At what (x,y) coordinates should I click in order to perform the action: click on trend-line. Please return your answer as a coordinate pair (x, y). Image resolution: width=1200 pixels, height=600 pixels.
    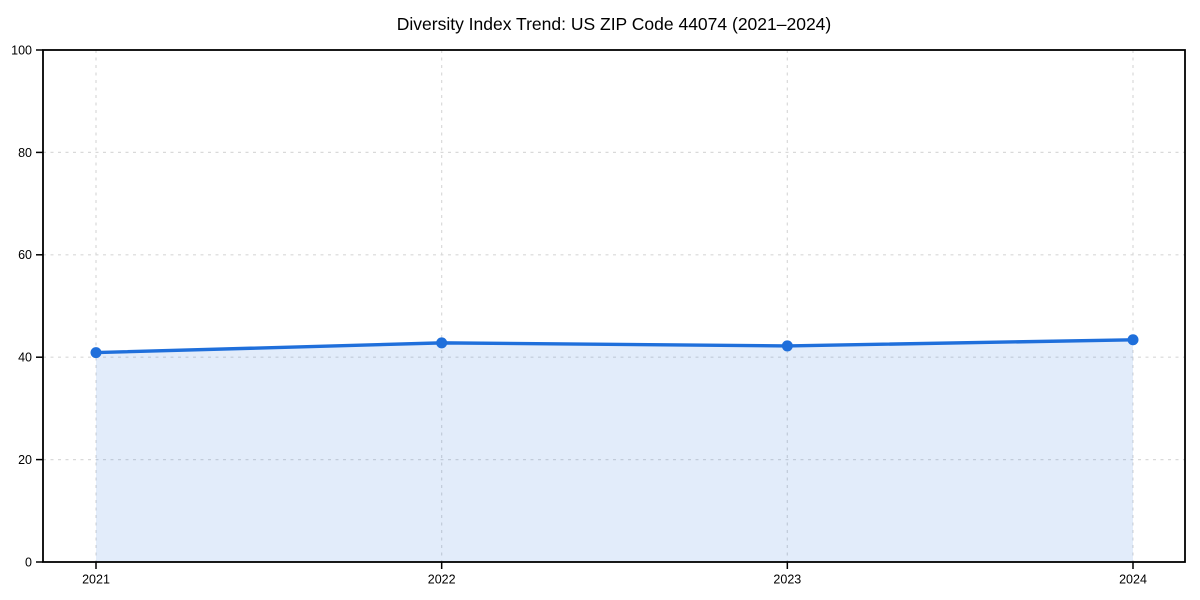
    Looking at the image, I should click on (614, 346).